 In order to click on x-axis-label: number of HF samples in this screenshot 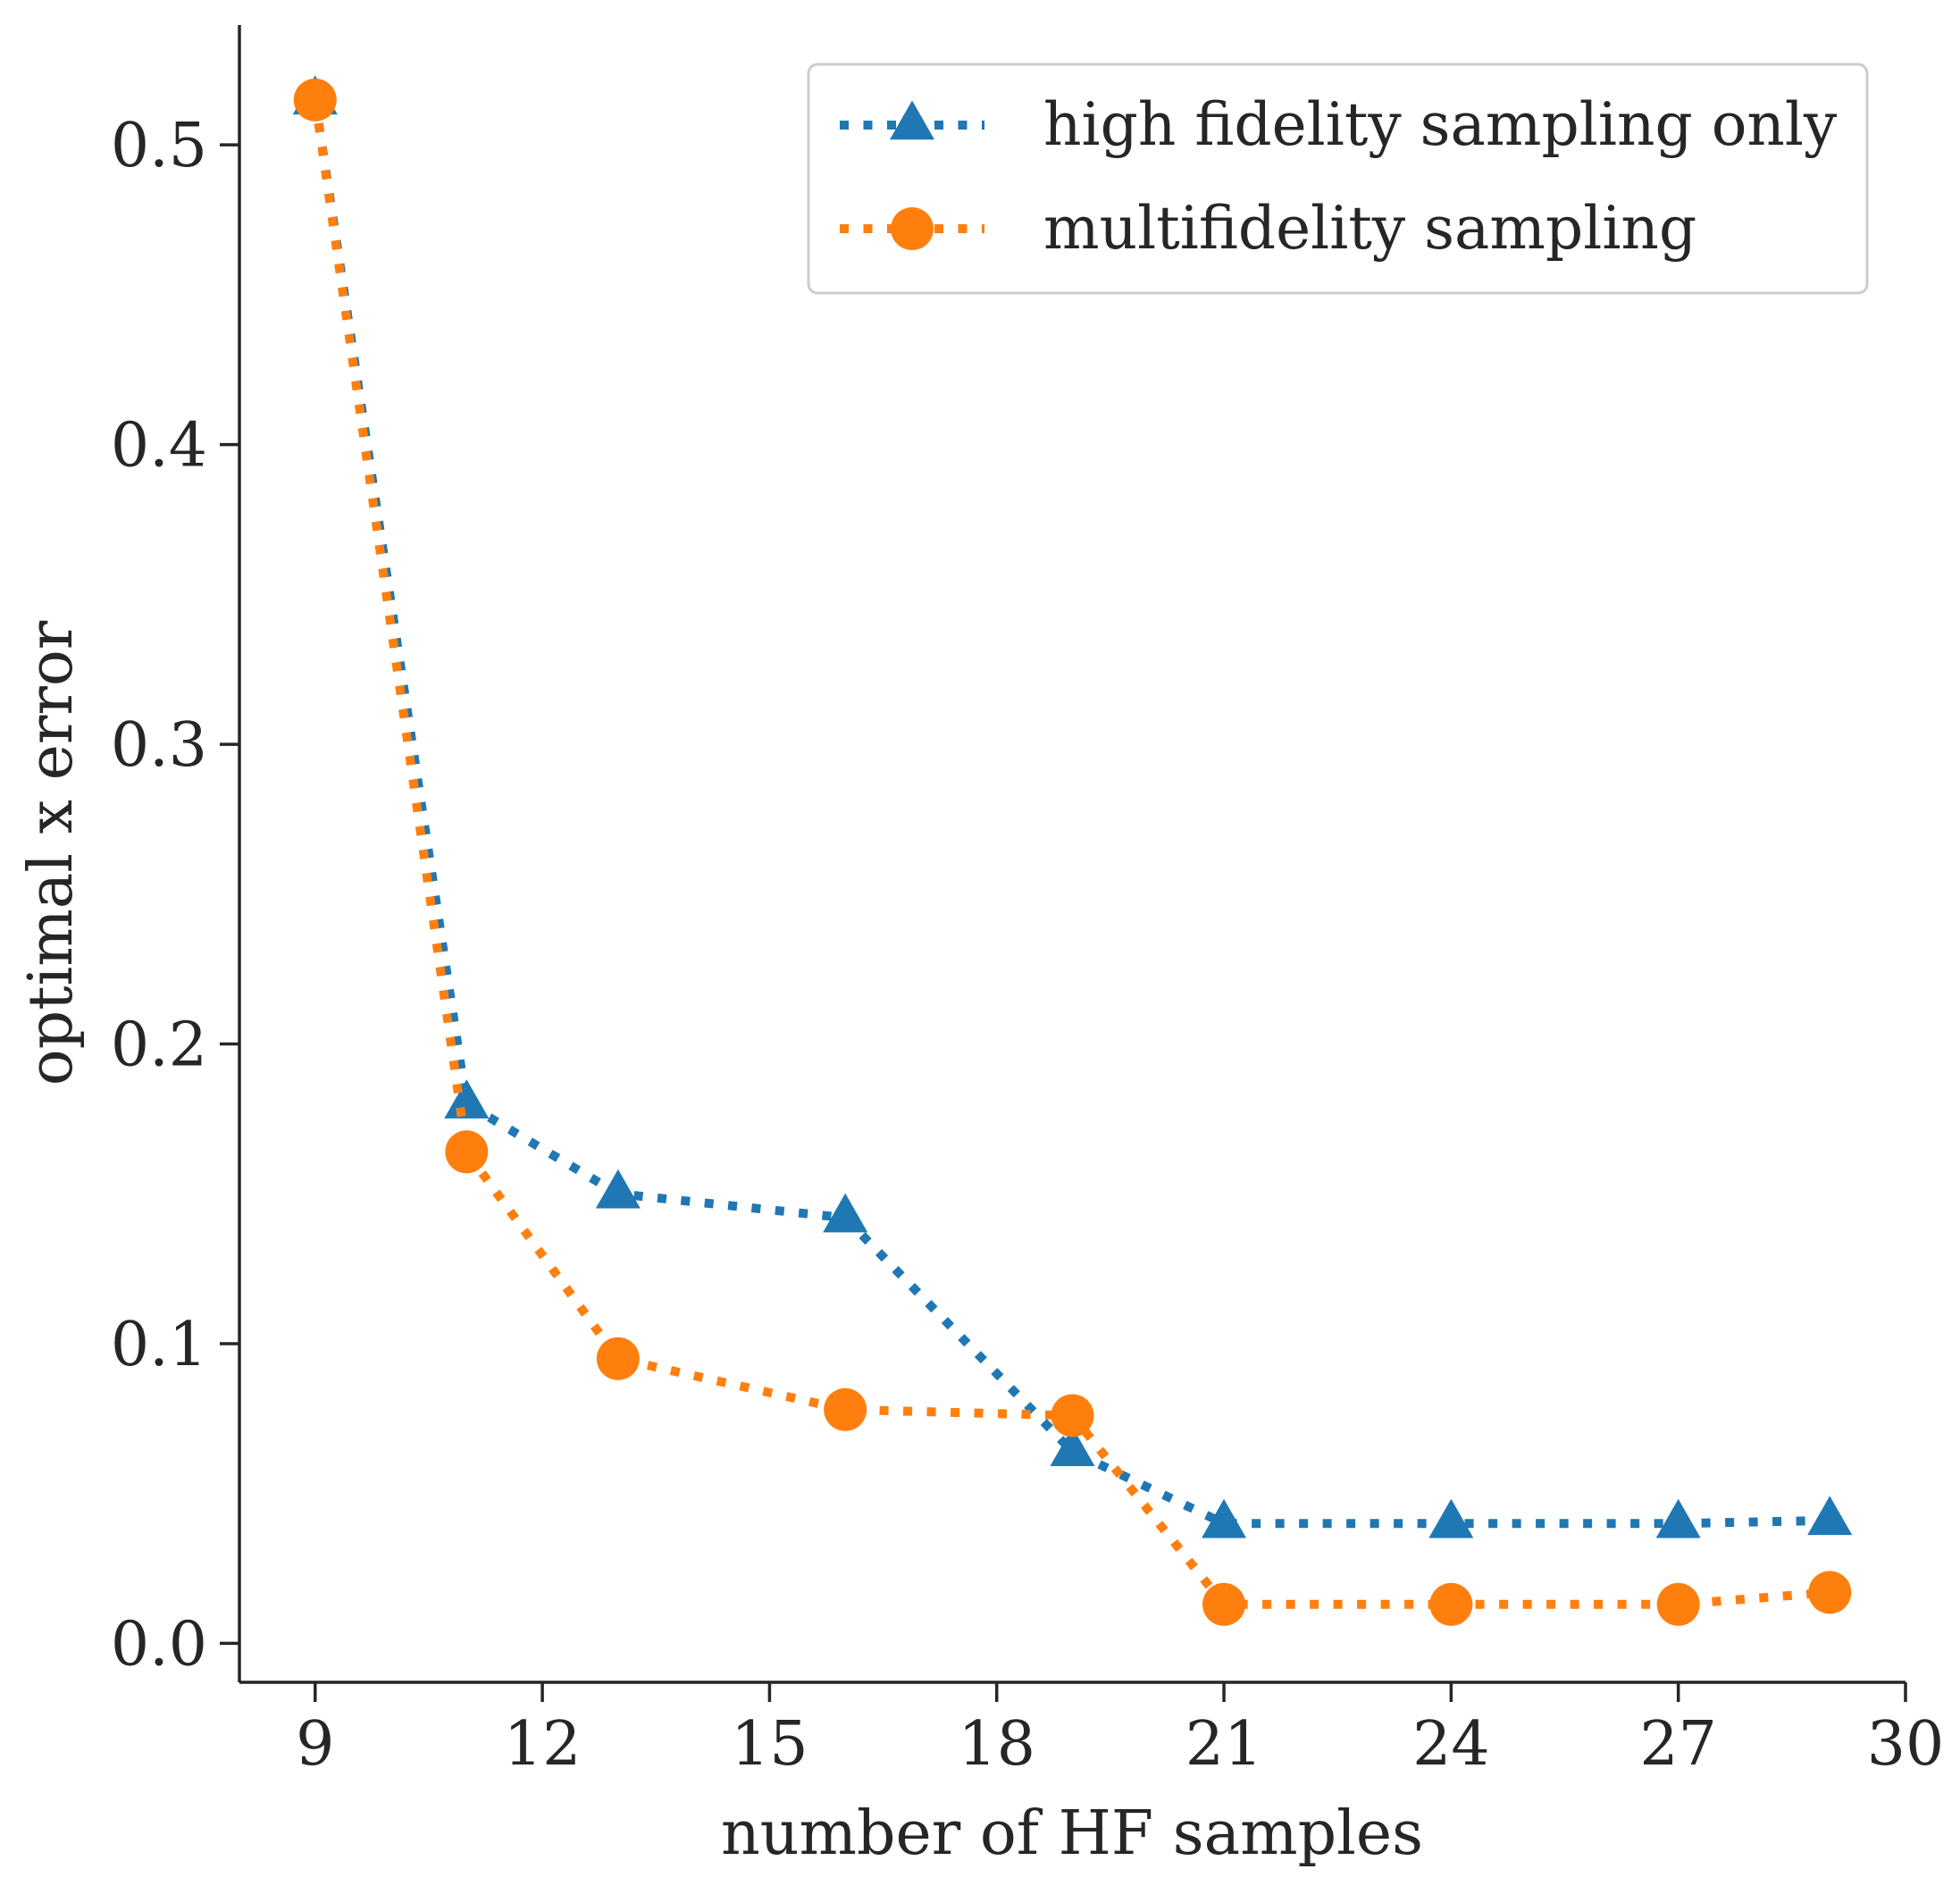, I will do `click(1072, 1833)`.